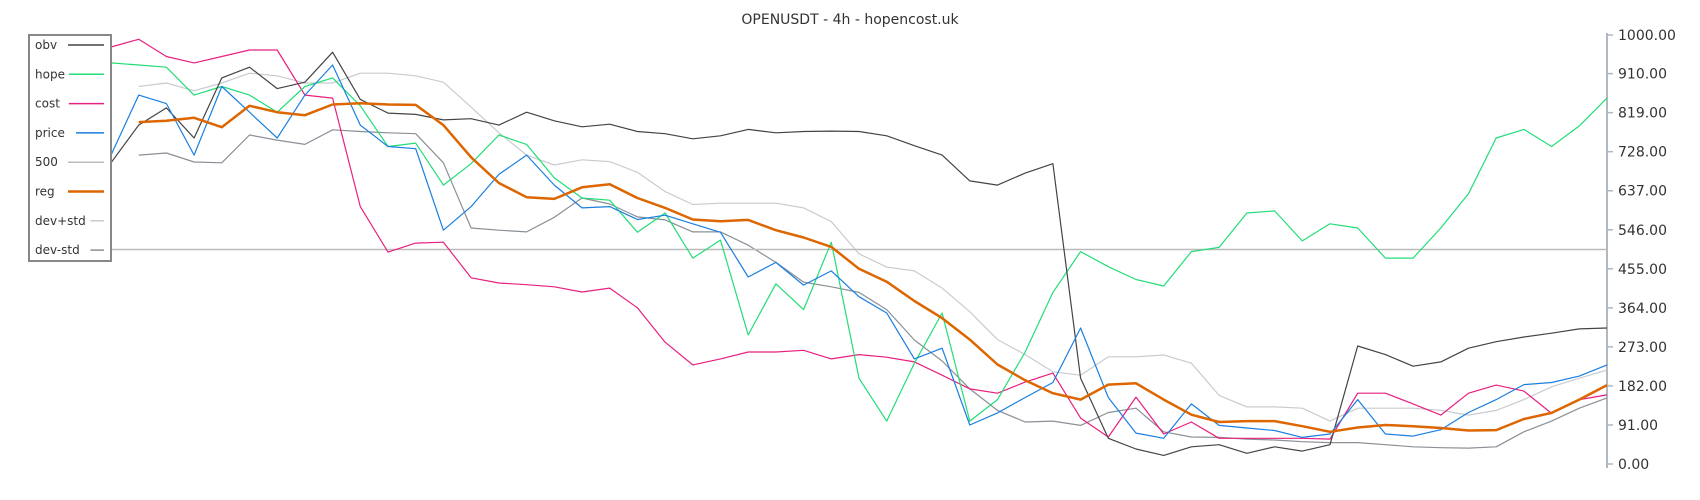  What do you see at coordinates (57, 250) in the screenshot?
I see `legend-label: dev-std` at bounding box center [57, 250].